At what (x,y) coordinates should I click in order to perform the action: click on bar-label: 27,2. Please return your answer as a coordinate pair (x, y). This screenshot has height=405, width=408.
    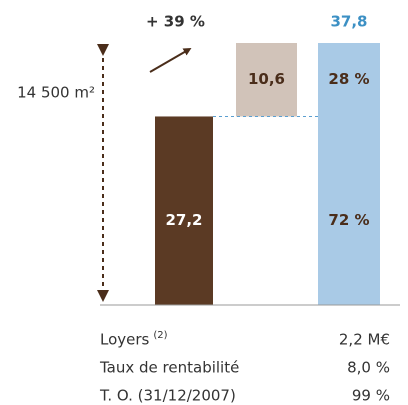
    Looking at the image, I should click on (183, 220).